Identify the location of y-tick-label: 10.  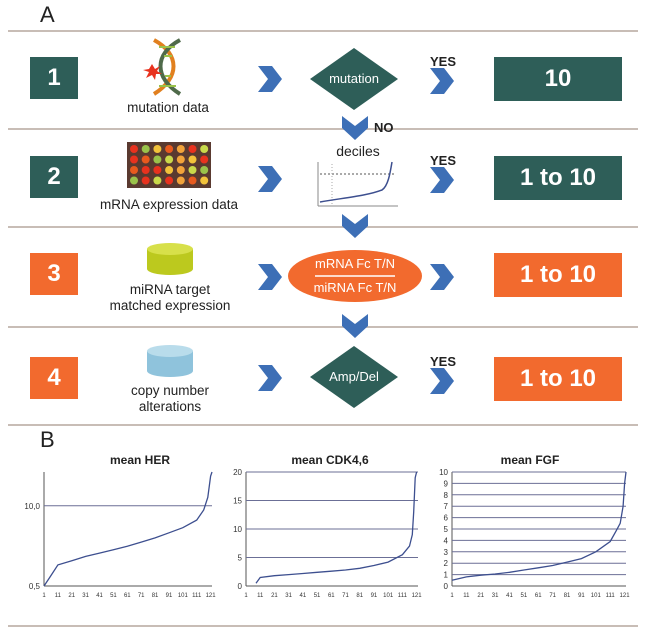
(443, 472).